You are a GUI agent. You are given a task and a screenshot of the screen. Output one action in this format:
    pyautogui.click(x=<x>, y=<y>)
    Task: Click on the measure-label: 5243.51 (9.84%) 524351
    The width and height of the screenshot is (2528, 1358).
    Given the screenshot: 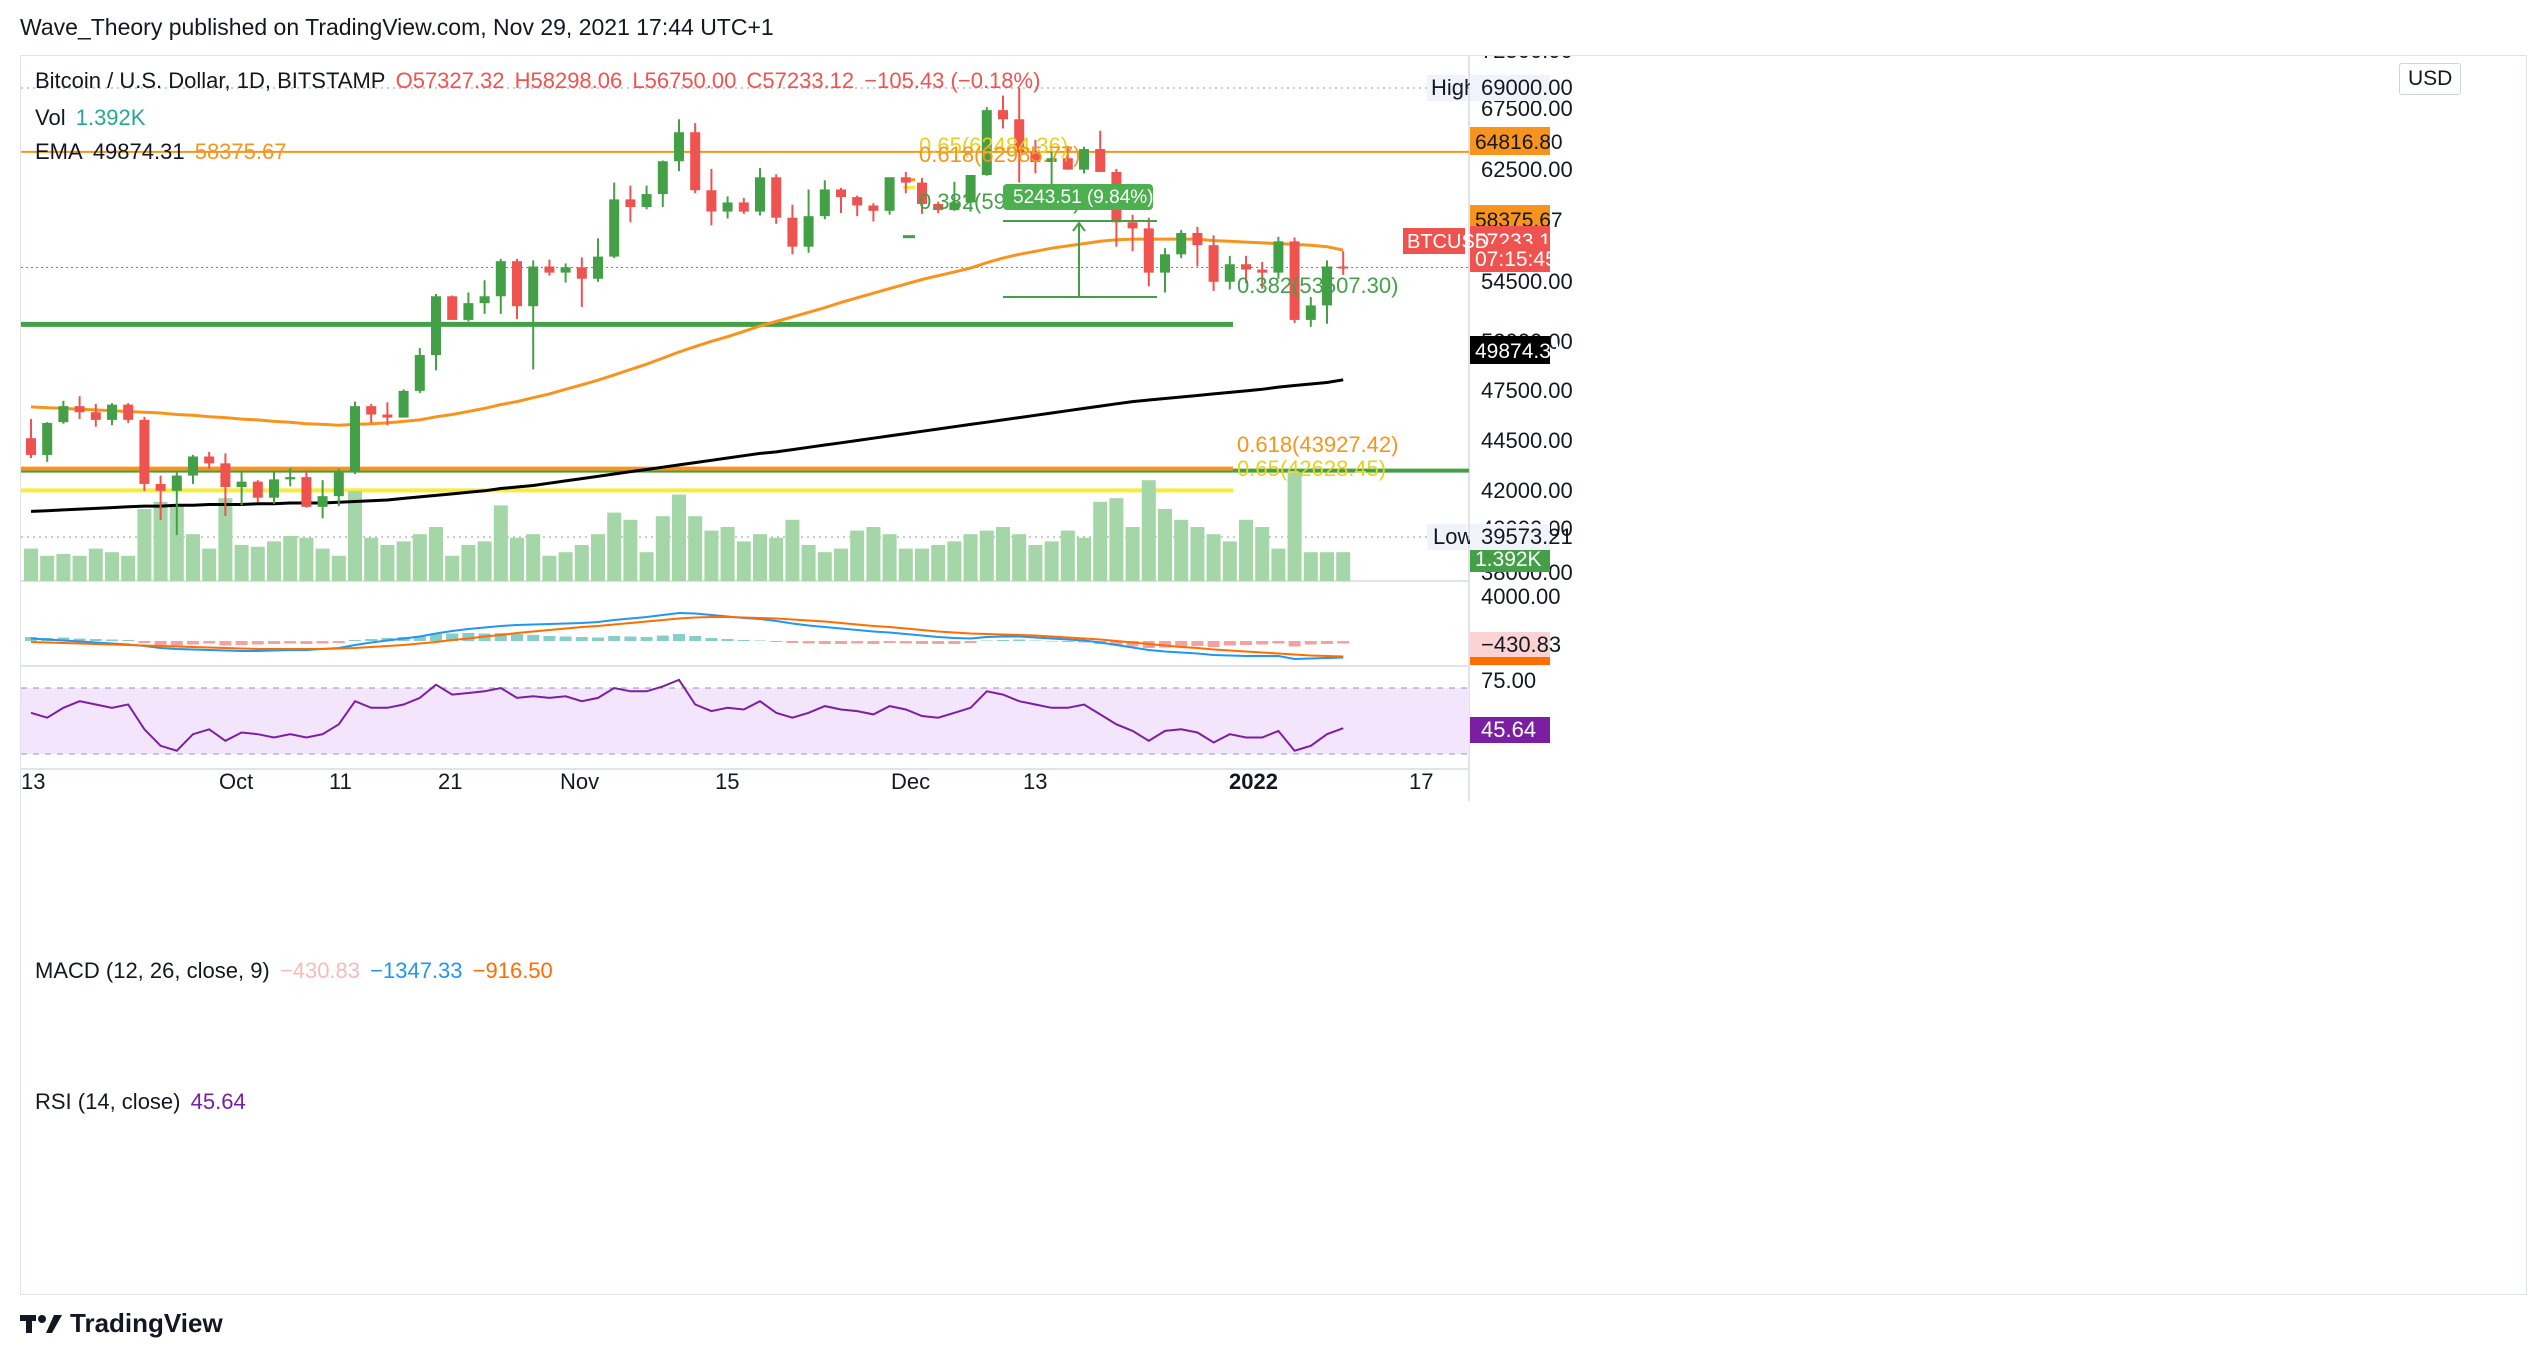 What is the action you would take?
    pyautogui.click(x=1117, y=197)
    